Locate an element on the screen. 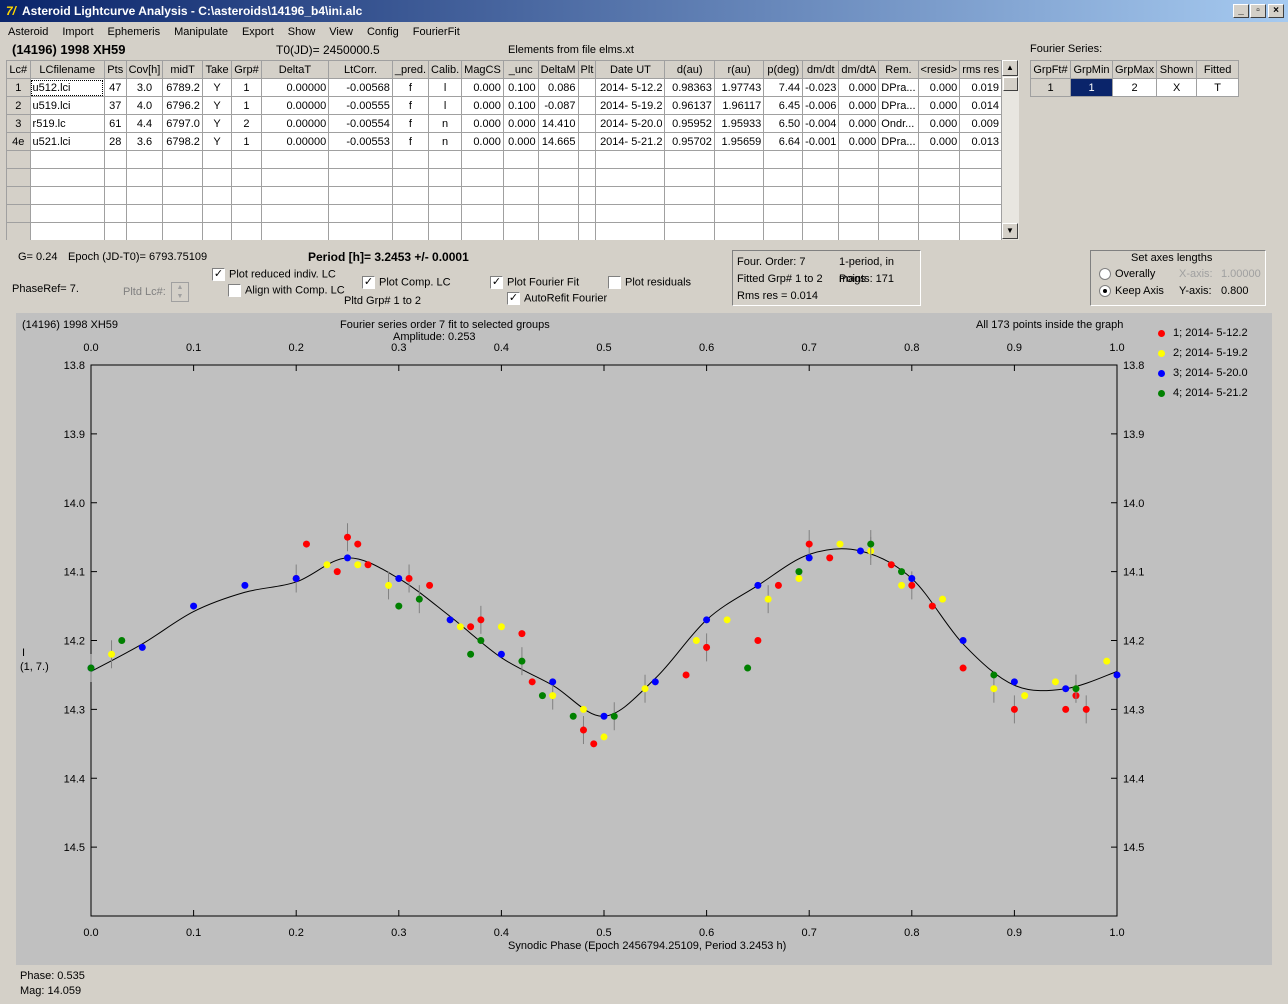 The width and height of the screenshot is (1288, 1004). table-cell: 0.95702 is located at coordinates (689, 141).